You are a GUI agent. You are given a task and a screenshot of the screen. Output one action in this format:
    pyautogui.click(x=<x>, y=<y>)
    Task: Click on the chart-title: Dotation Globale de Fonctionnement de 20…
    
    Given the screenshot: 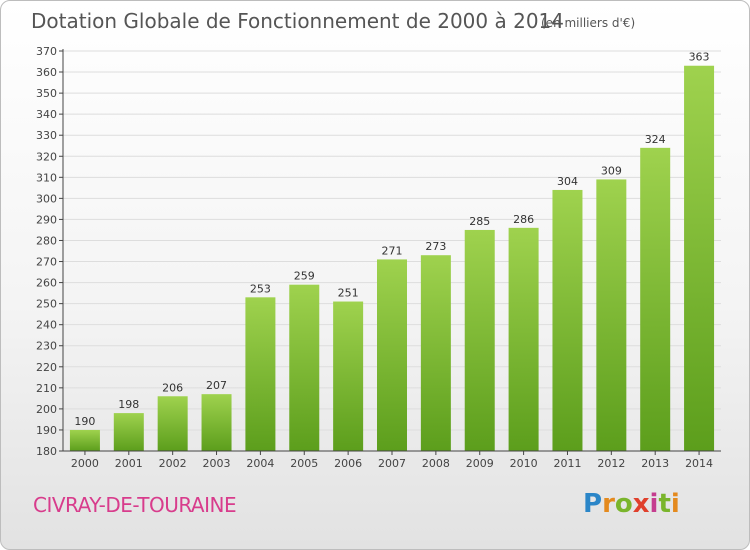 What is the action you would take?
    pyautogui.click(x=297, y=21)
    